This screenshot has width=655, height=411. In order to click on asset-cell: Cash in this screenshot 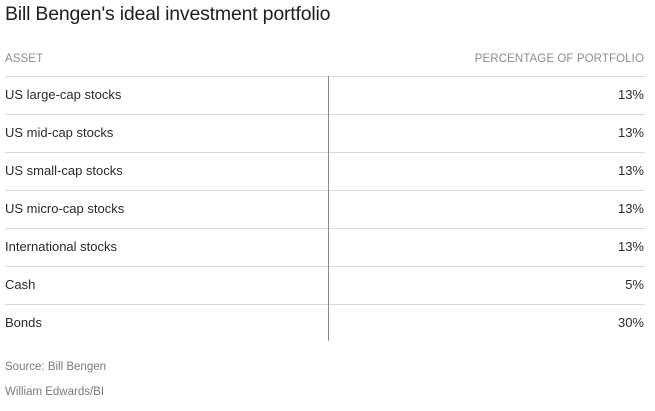, I will do `click(20, 284)`.